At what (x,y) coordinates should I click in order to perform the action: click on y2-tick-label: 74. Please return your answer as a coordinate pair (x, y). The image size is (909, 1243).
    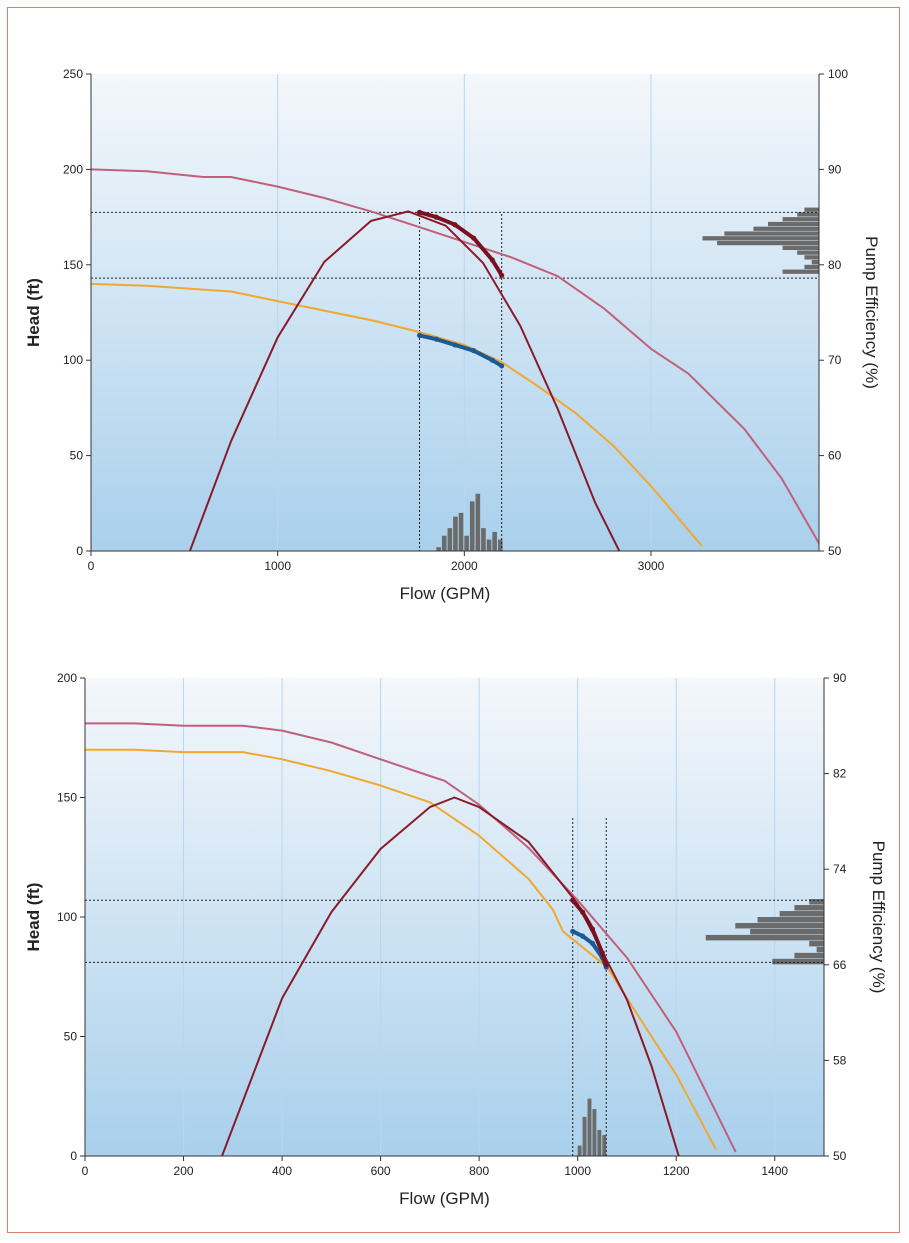
    Looking at the image, I should click on (840, 869).